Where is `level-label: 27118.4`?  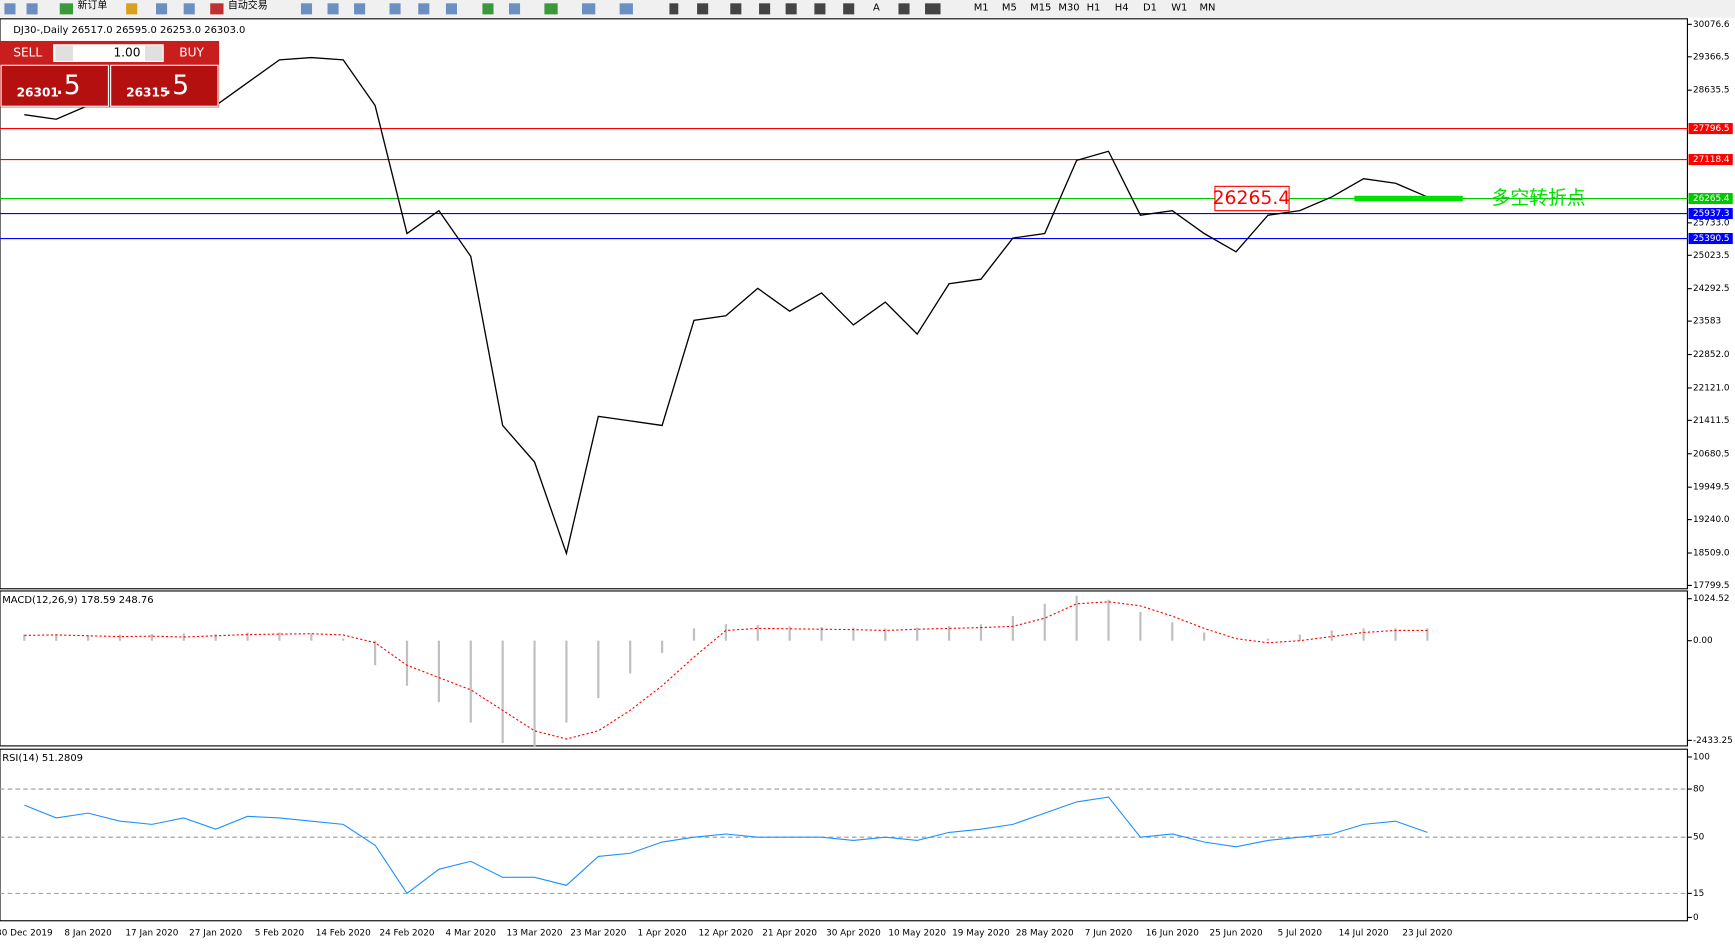
level-label: 27118.4 is located at coordinates (1711, 160).